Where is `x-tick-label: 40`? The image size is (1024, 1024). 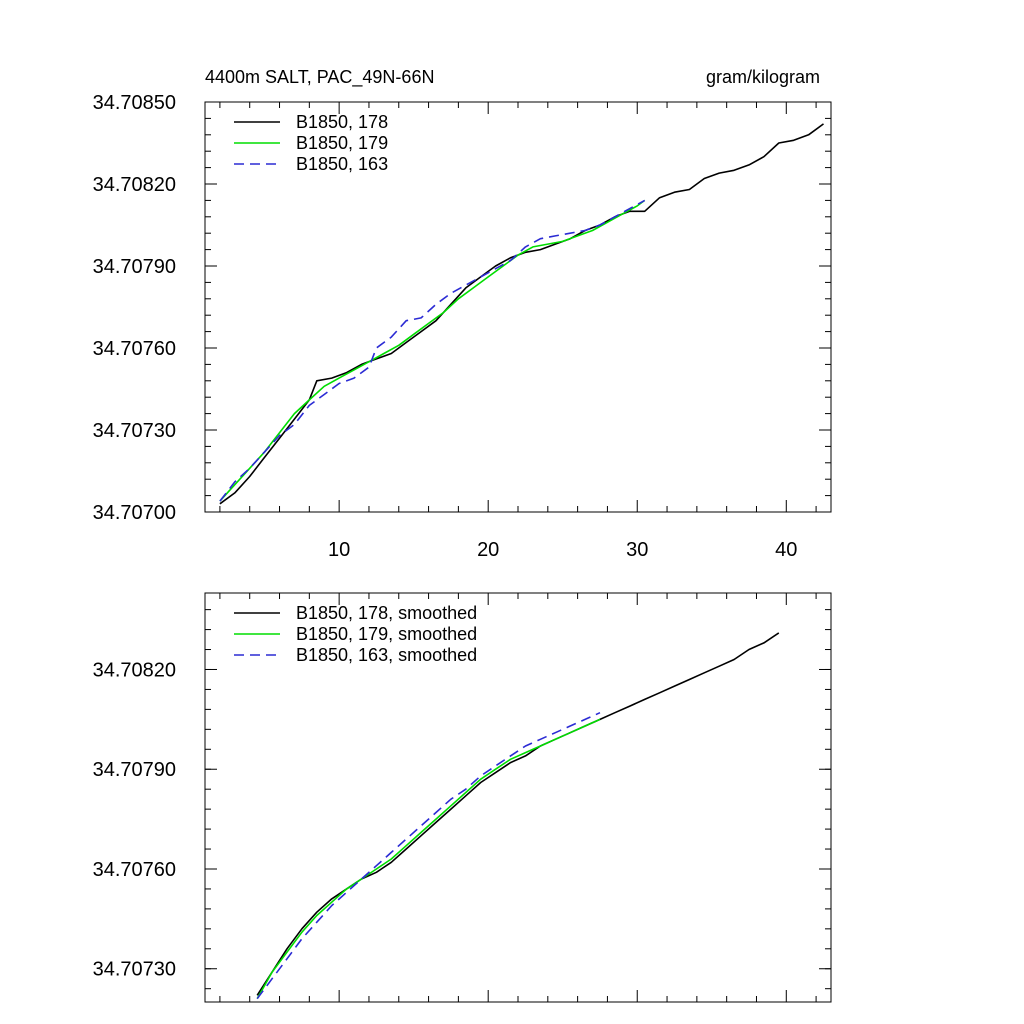
x-tick-label: 40 is located at coordinates (786, 550).